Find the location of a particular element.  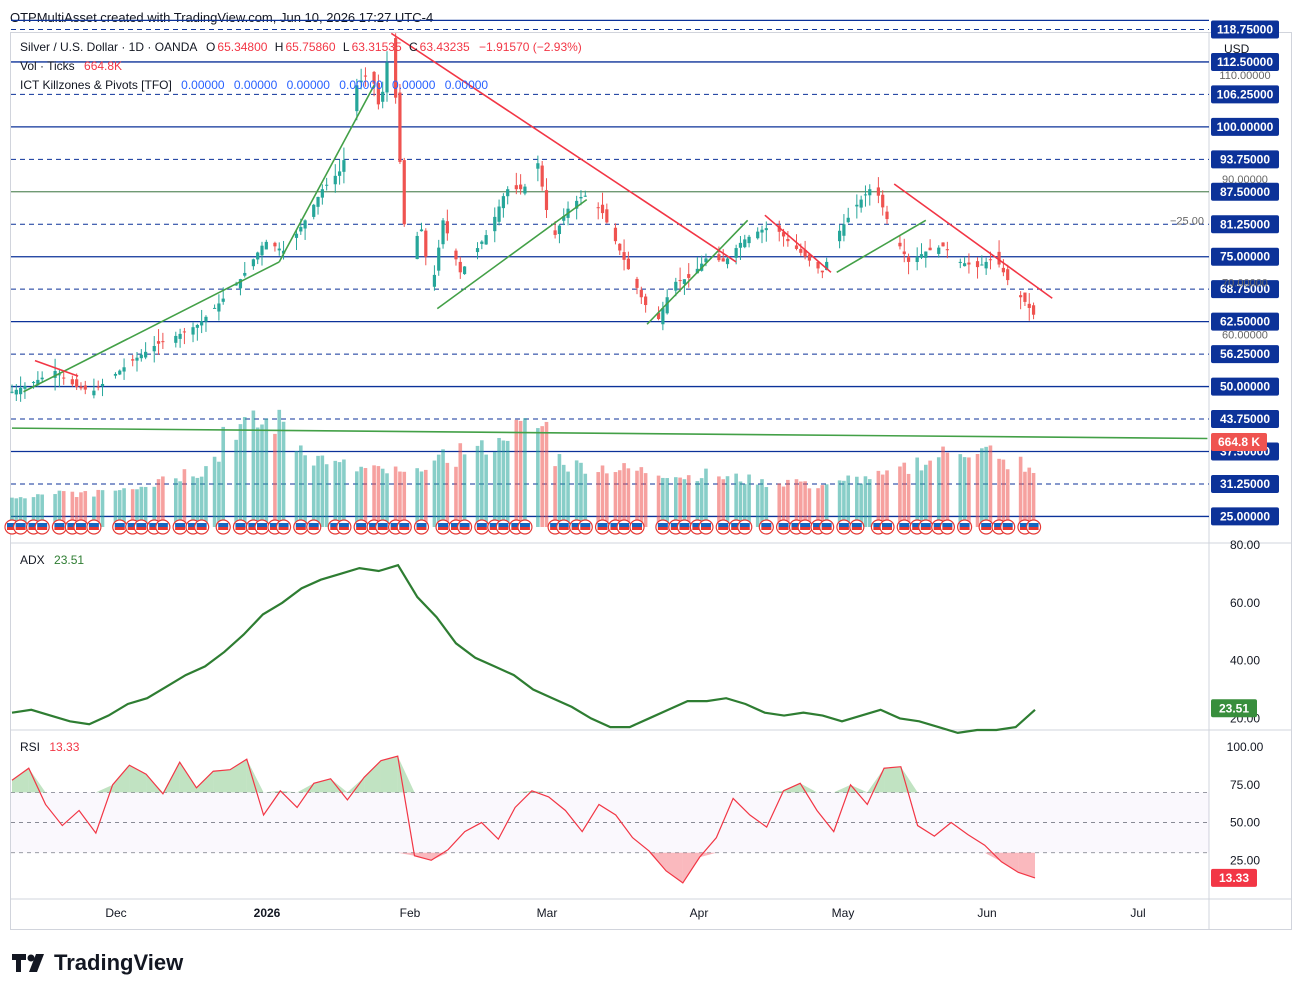

price-axis-label: 118.75000 is located at coordinates (1245, 29).